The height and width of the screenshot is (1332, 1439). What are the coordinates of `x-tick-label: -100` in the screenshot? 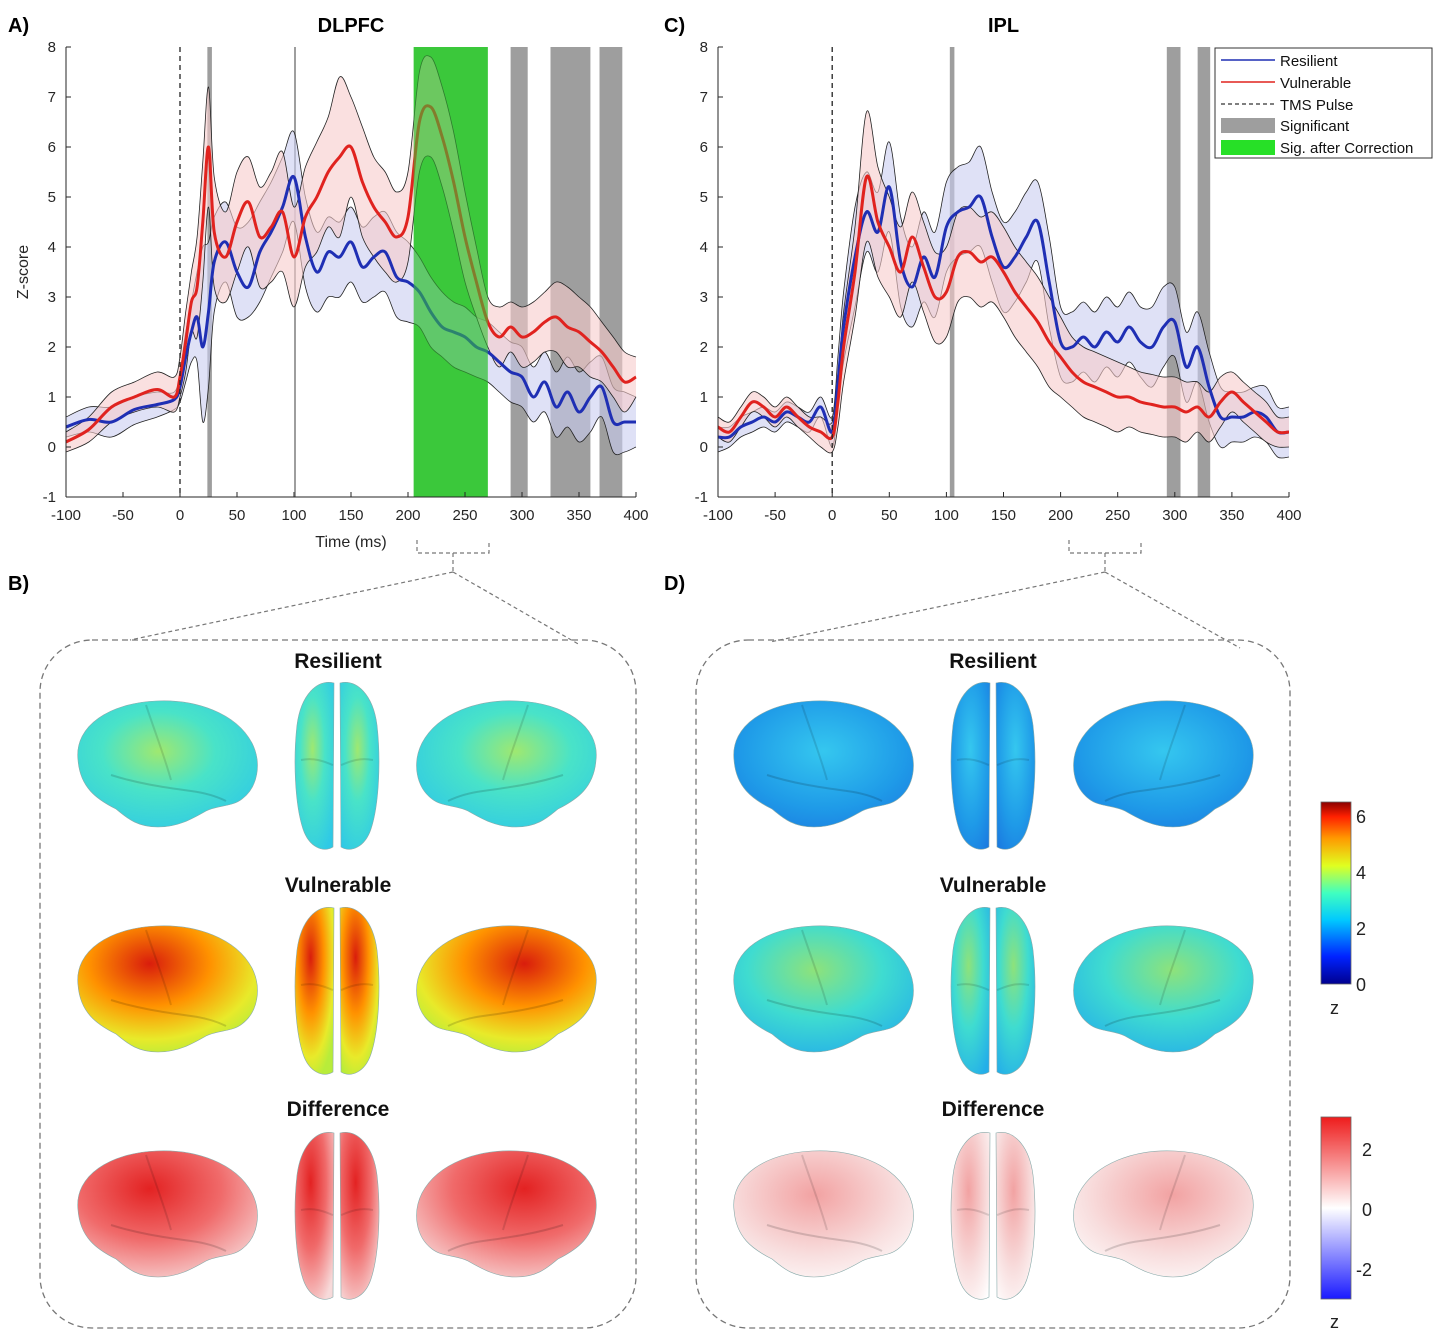 It's located at (718, 515).